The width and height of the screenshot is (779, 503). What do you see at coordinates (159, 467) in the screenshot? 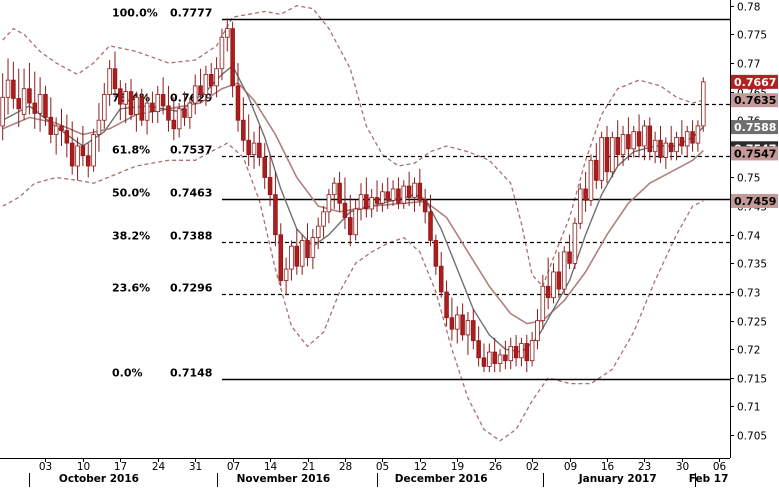
I see `x-tick-label: 24` at bounding box center [159, 467].